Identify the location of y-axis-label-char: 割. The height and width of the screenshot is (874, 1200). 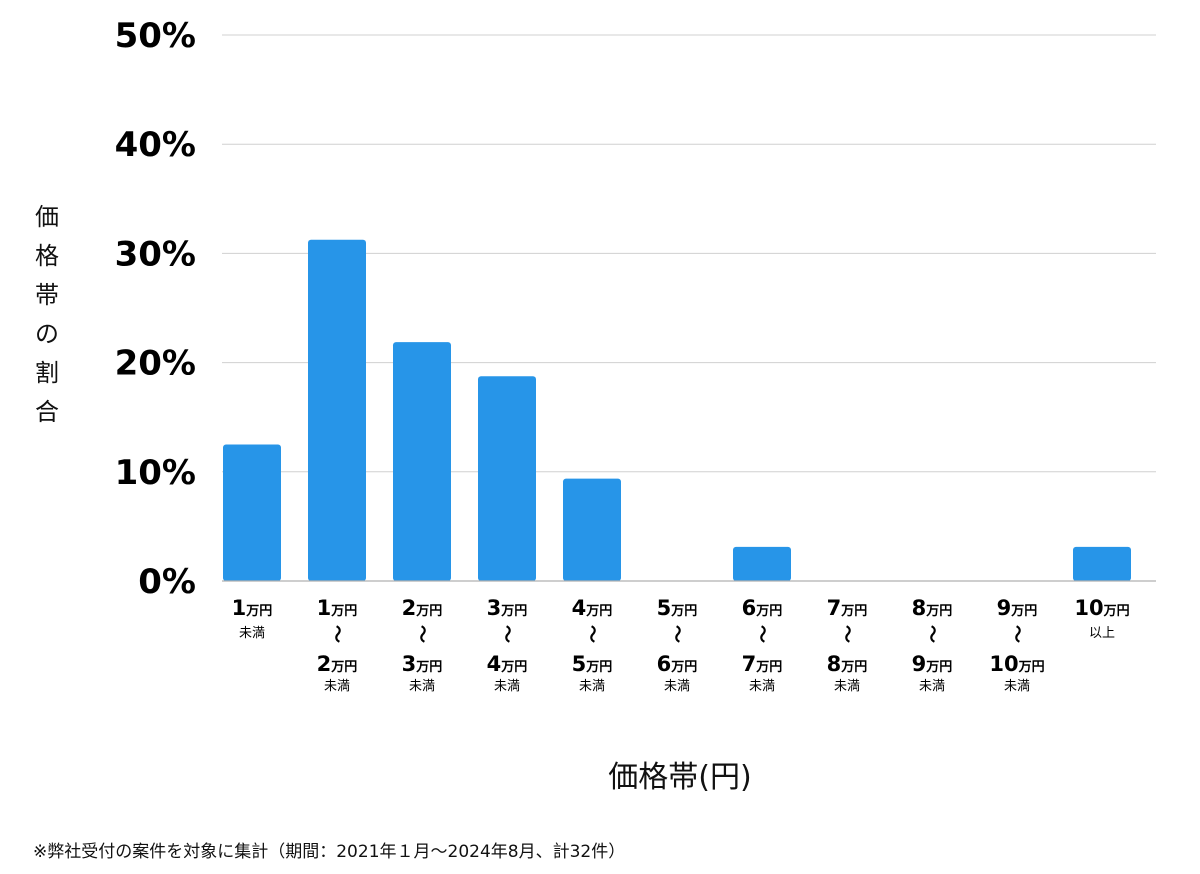
(47, 373).